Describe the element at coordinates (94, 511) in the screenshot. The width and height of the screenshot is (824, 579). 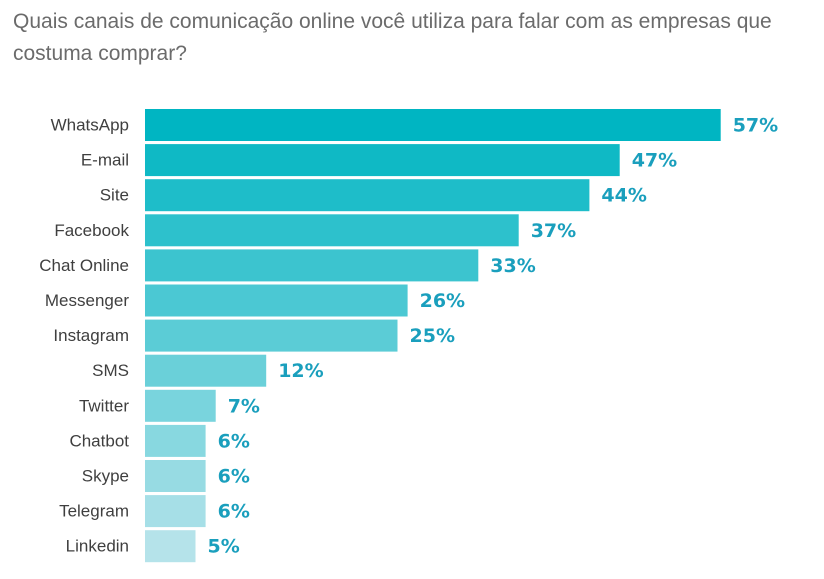
I see `category-label-telegram: Telegram` at that location.